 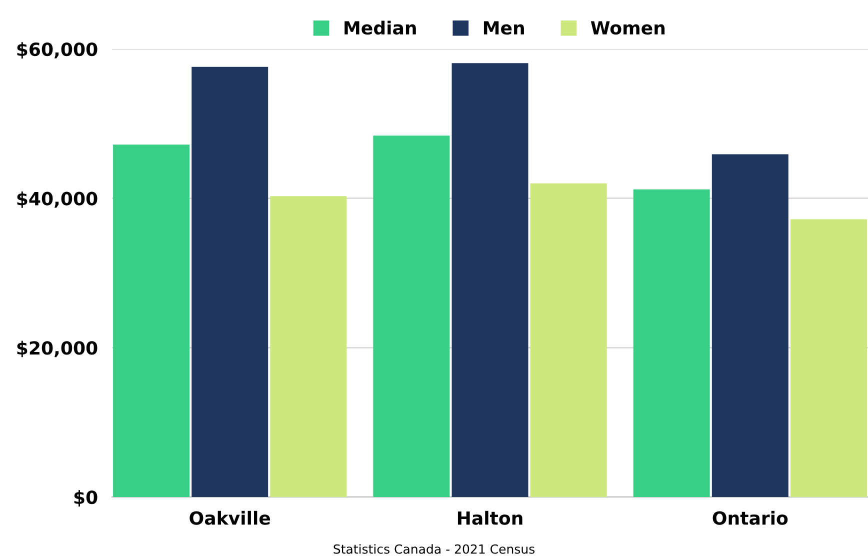 I want to click on text: Statistics Canada - 2021 Census, so click(x=434, y=549).